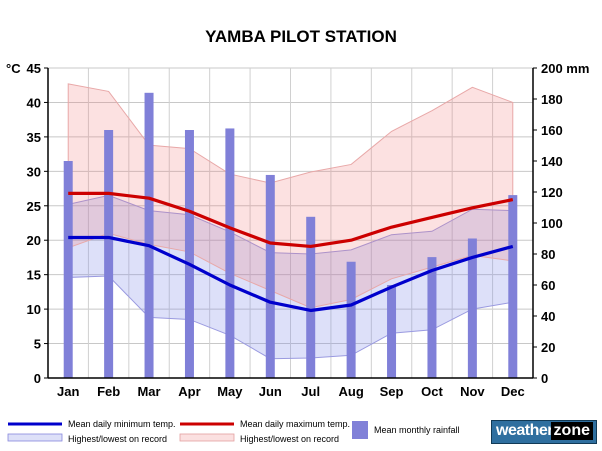 This screenshot has width=602, height=451. Describe the element at coordinates (108, 391) in the screenshot. I see `x-tick-label: Feb` at that location.